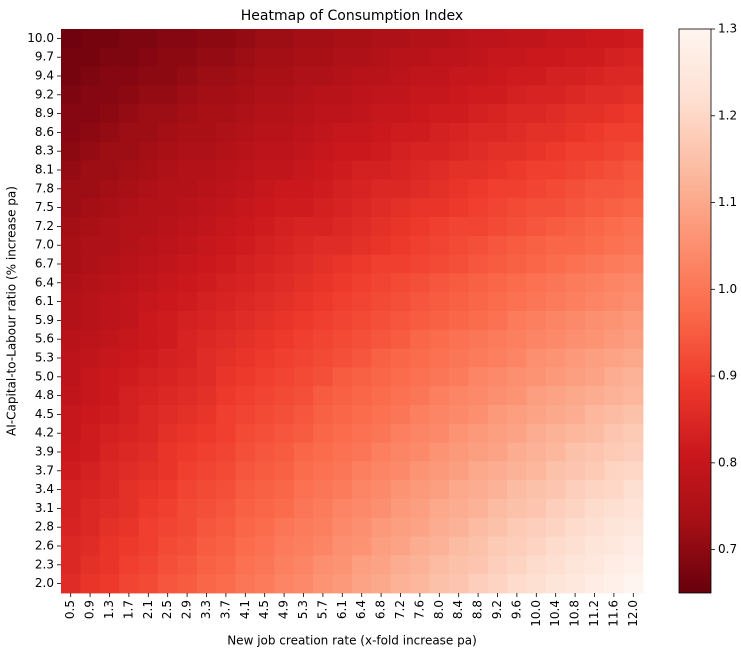  Describe the element at coordinates (497, 609) in the screenshot. I see `x-tick-label: 9.2` at that location.